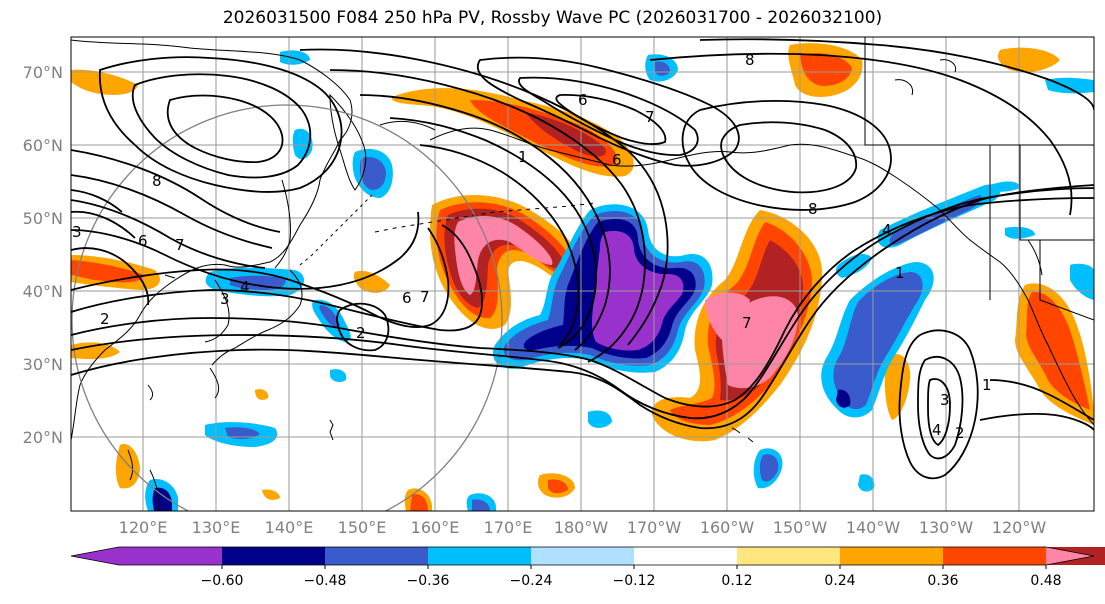 The width and height of the screenshot is (1105, 604). Describe the element at coordinates (800, 527) in the screenshot. I see `lon-label: 150°W` at that location.